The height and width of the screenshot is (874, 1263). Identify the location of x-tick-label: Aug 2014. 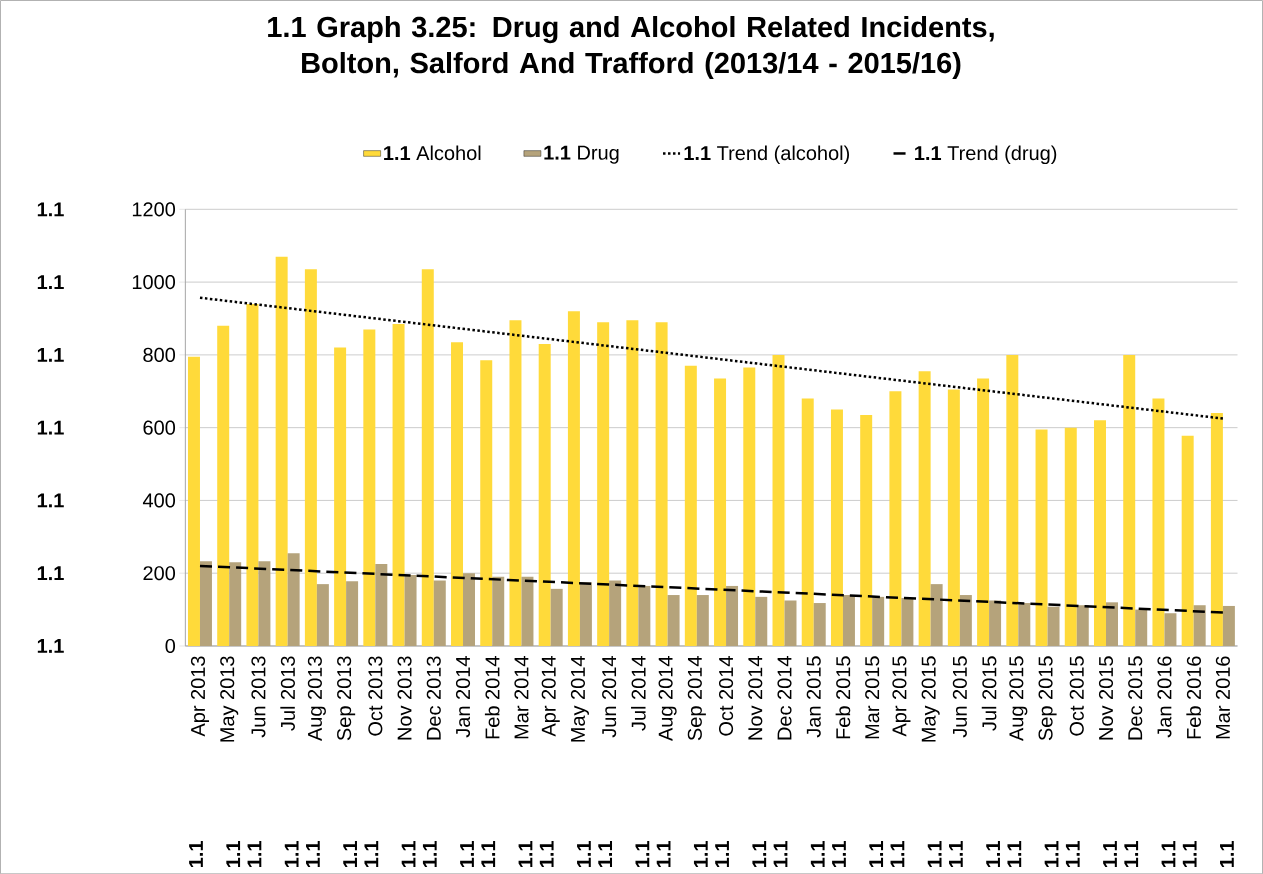
(667, 698).